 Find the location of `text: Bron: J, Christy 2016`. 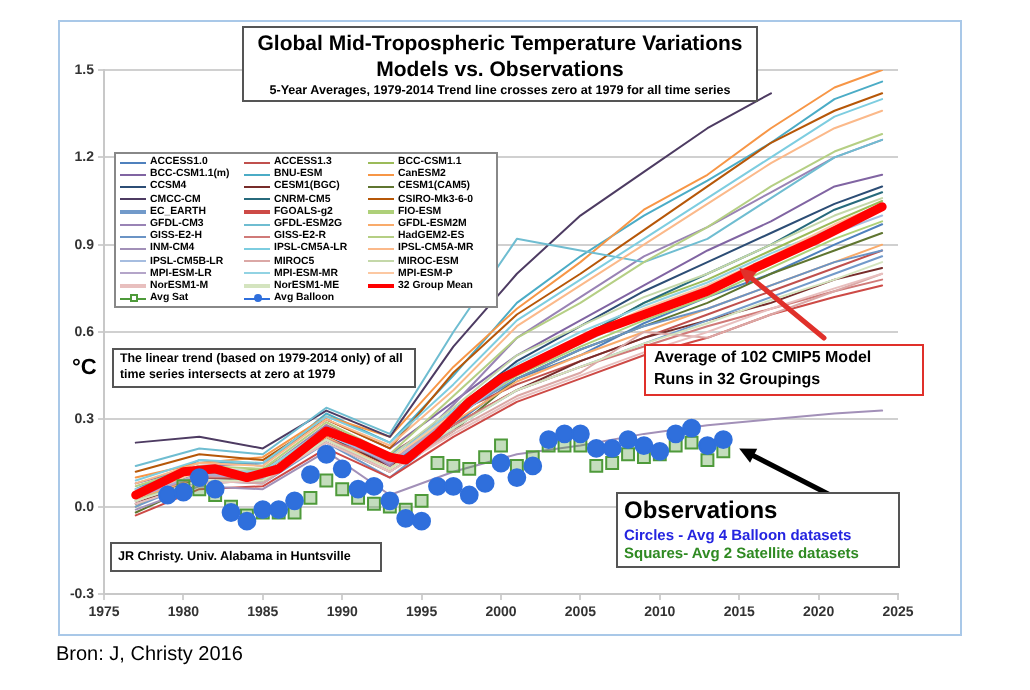

text: Bron: J, Christy 2016 is located at coordinates (150, 655).